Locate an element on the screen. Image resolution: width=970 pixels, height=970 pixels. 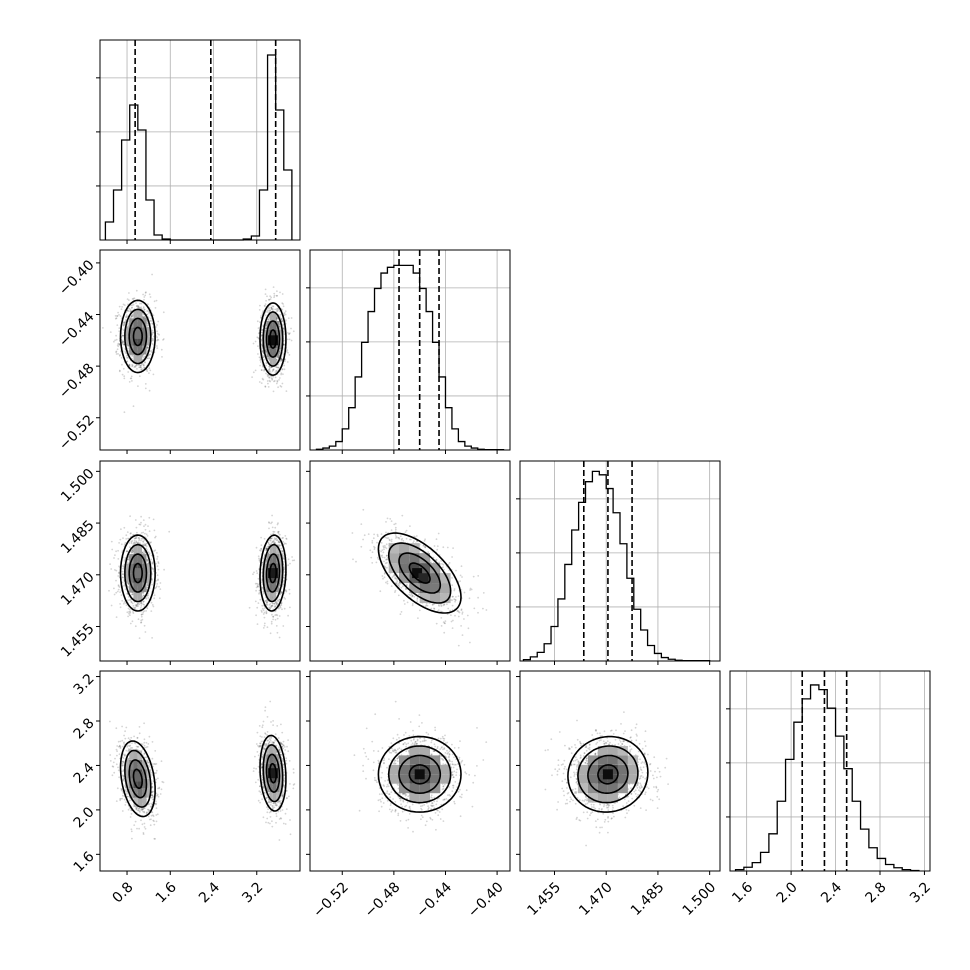
density-peak-cell is located at coordinates (137, 333).